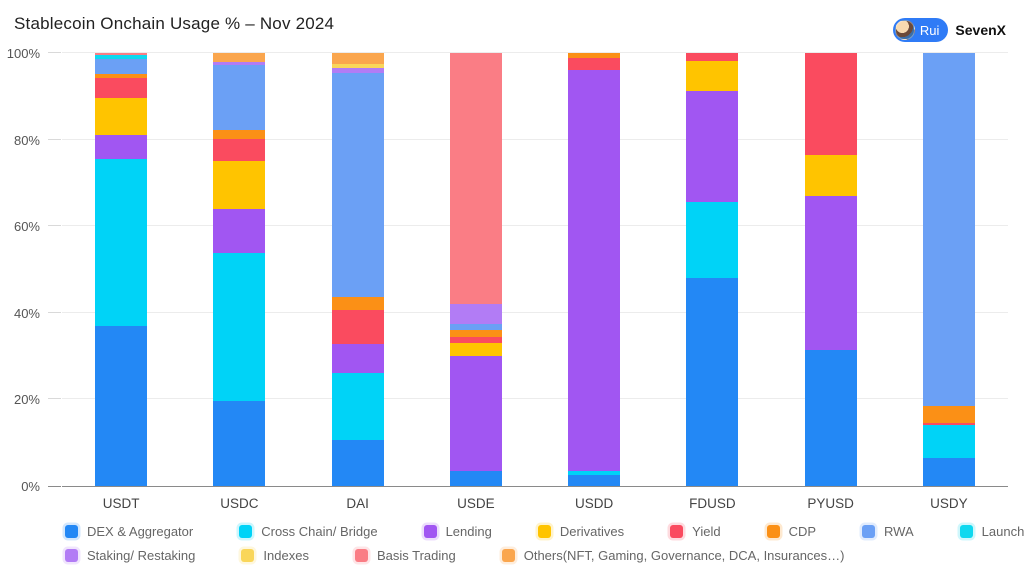 The image size is (1024, 575). What do you see at coordinates (475, 350) in the screenshot?
I see `segment-usde-derivatives` at bounding box center [475, 350].